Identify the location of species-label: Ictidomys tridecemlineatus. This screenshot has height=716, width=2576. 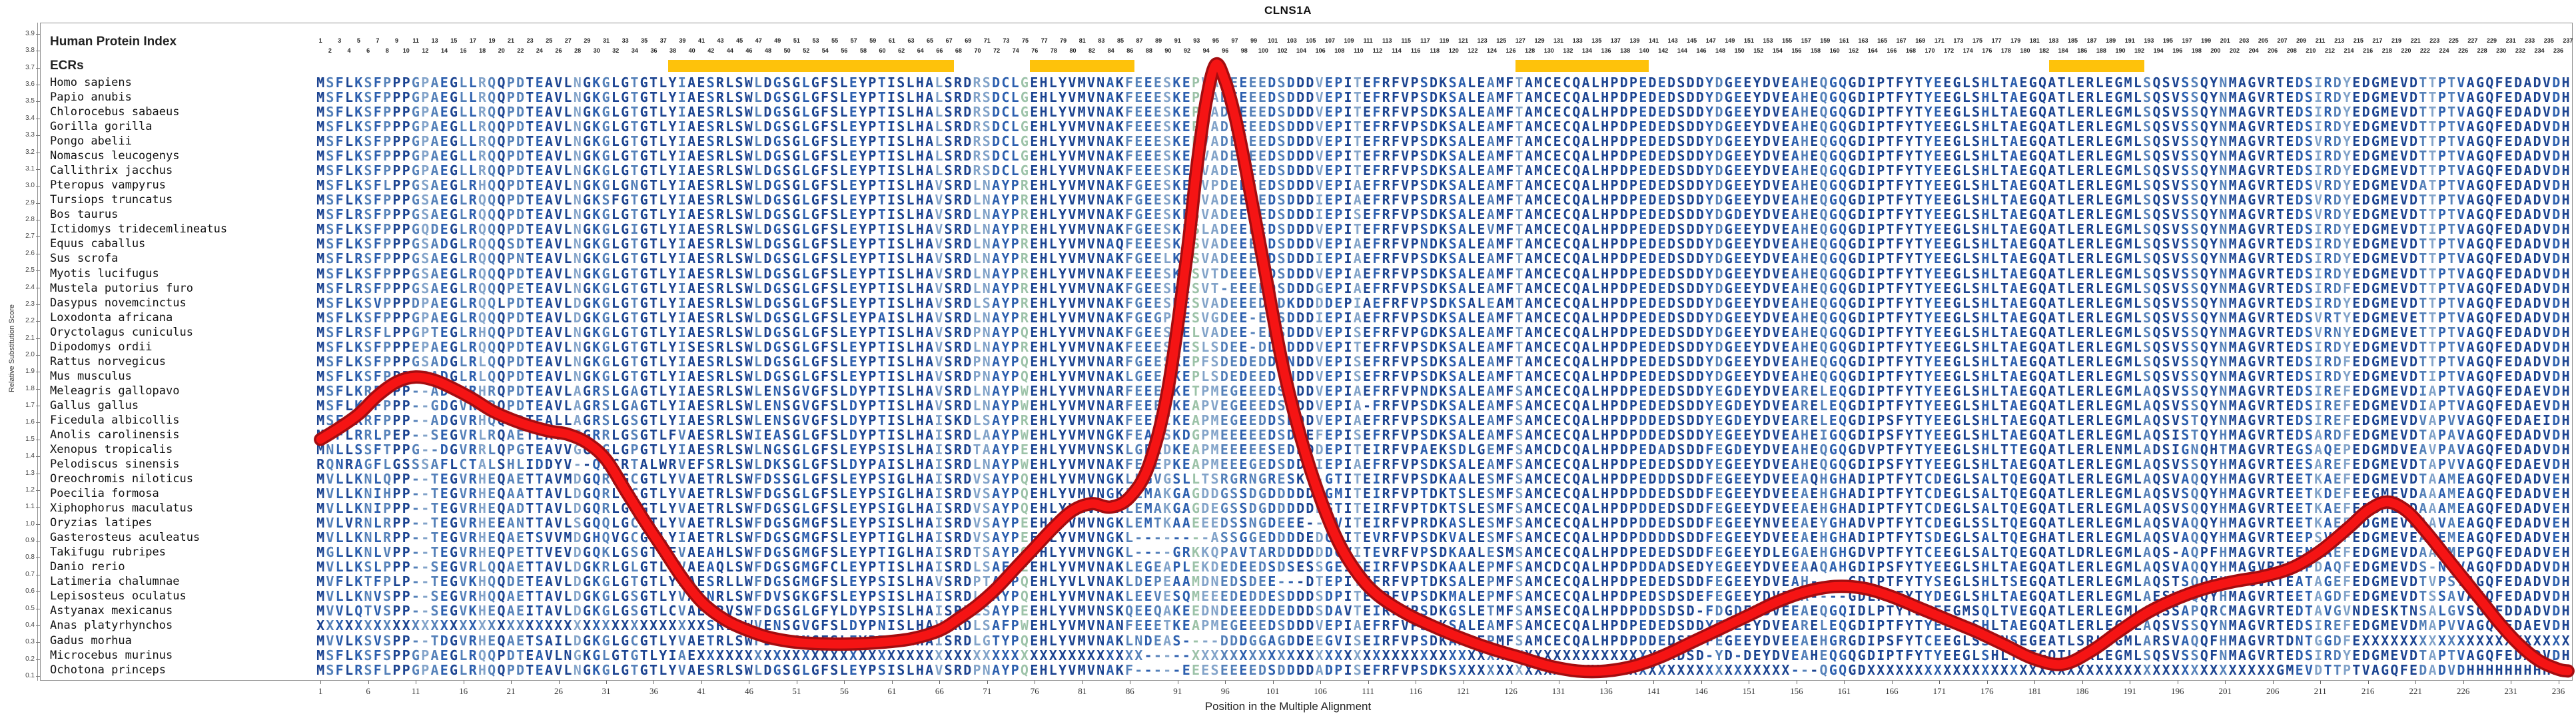
(139, 229).